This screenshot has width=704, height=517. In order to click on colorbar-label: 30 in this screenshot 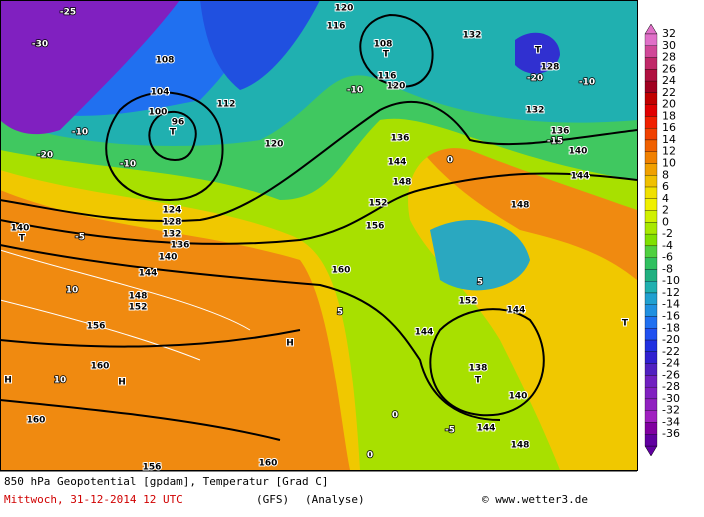, I will do `click(669, 45)`.